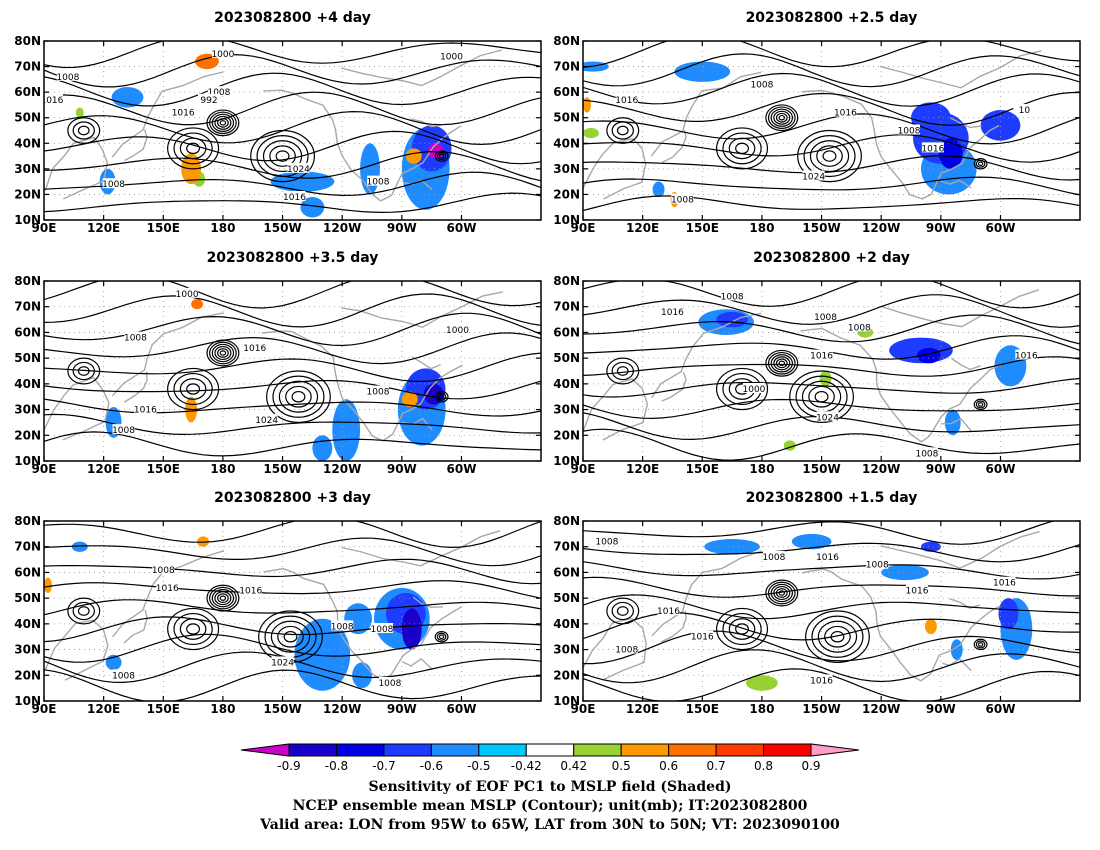  Describe the element at coordinates (566, 118) in the screenshot. I see `y-tick-label: 50N` at that location.